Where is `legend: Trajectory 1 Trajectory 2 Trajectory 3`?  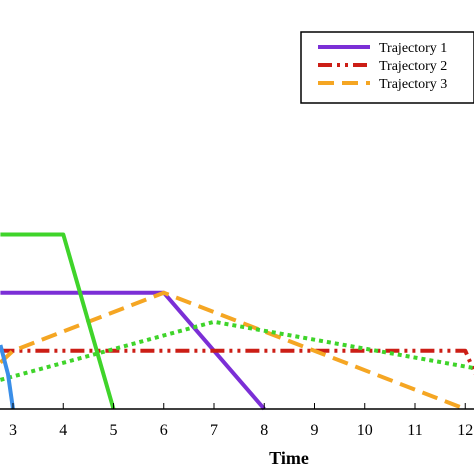
legend: Trajectory 1 Trajectory 2 Trajectory 3 is located at coordinates (387, 67).